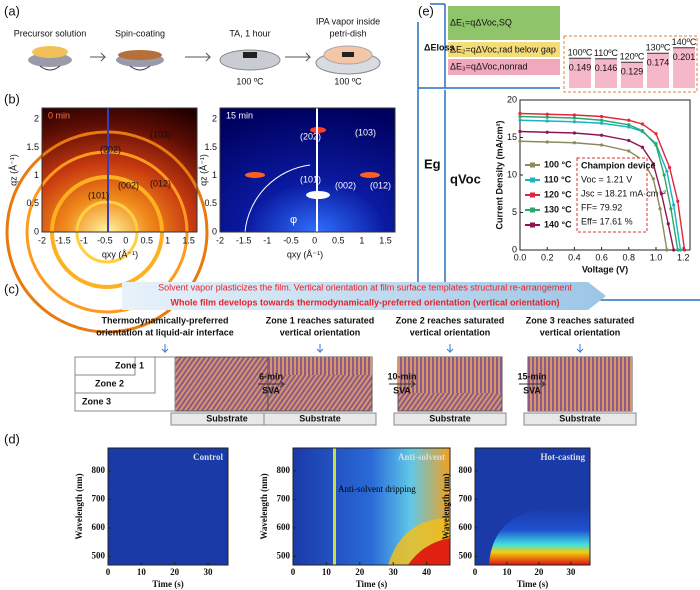 The height and width of the screenshot is (590, 700). Describe the element at coordinates (580, 68) in the screenshot. I see `loss-value: 0.149` at that location.